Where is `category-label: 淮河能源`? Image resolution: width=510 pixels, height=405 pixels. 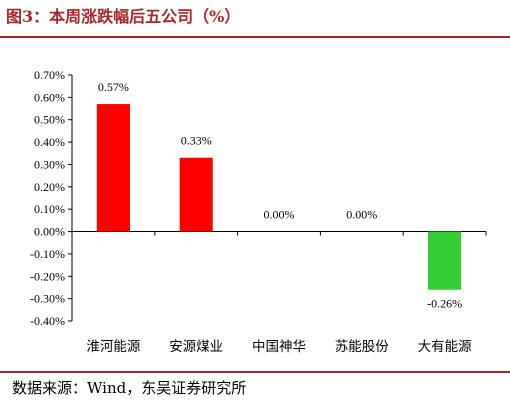
category-label: 淮河能源 is located at coordinates (113, 347).